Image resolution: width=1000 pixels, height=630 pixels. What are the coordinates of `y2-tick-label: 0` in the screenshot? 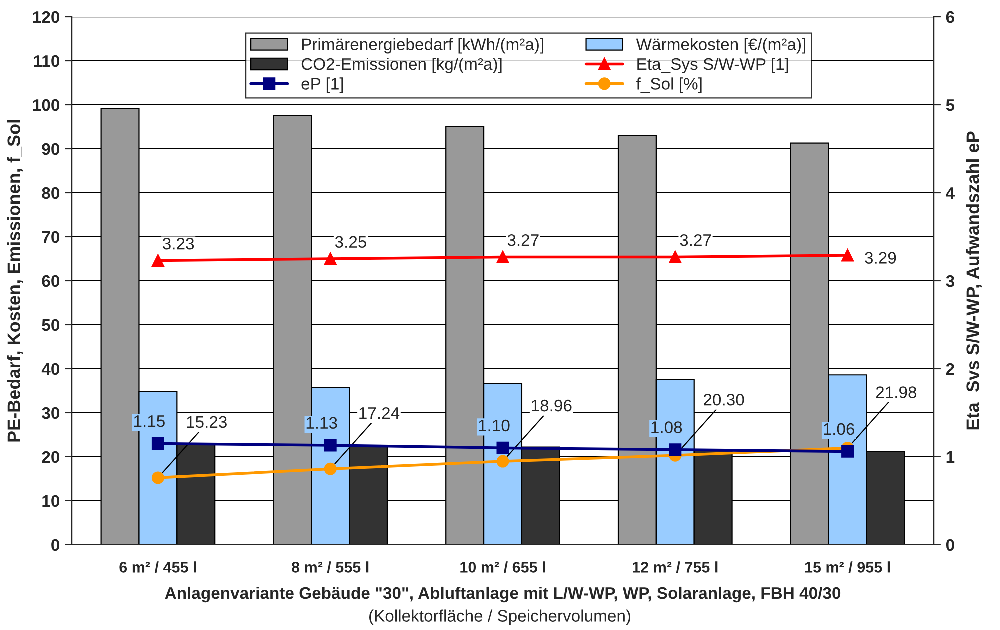 It's located at (950, 545).